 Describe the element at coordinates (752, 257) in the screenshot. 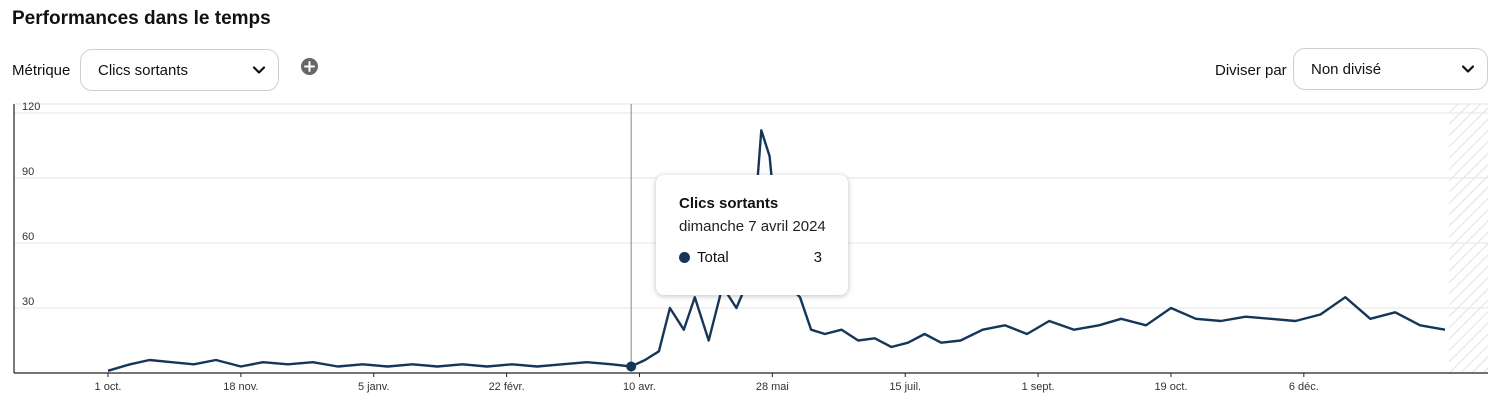

I see `tooltip-row: Total 3` at that location.